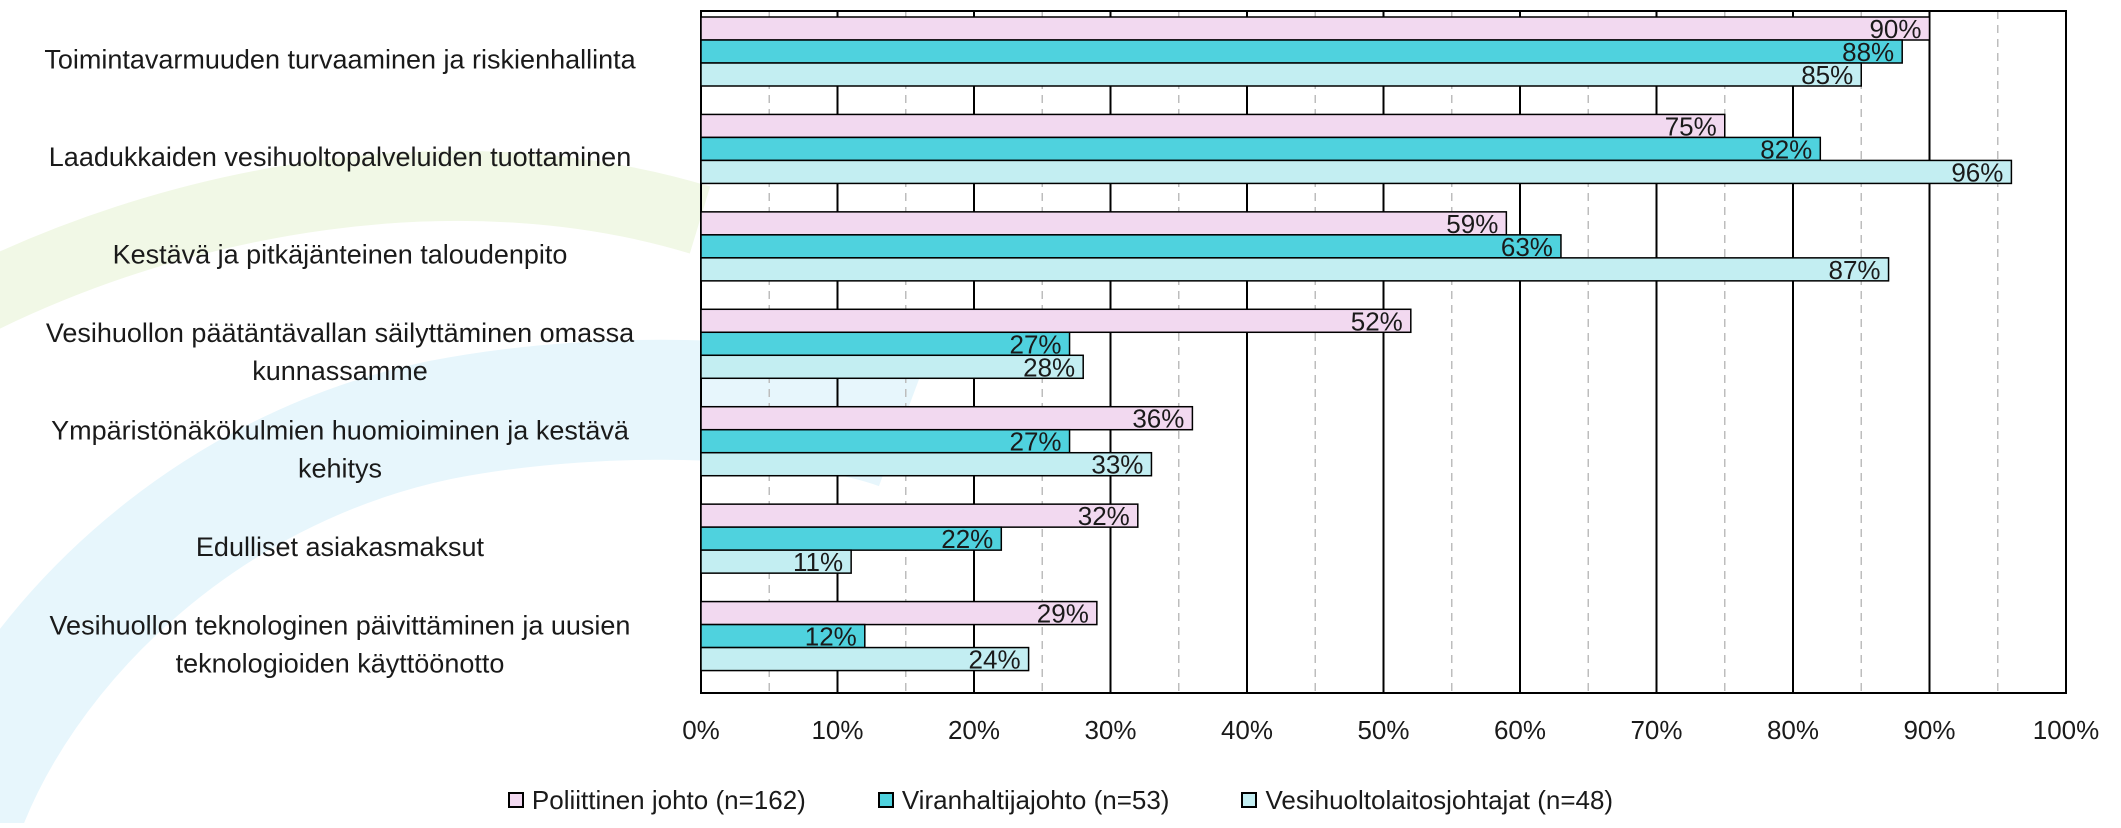  Describe the element at coordinates (1439, 799) in the screenshot. I see `legend-label: Vesihuoltolaitosjohtajat (n=48)` at that location.